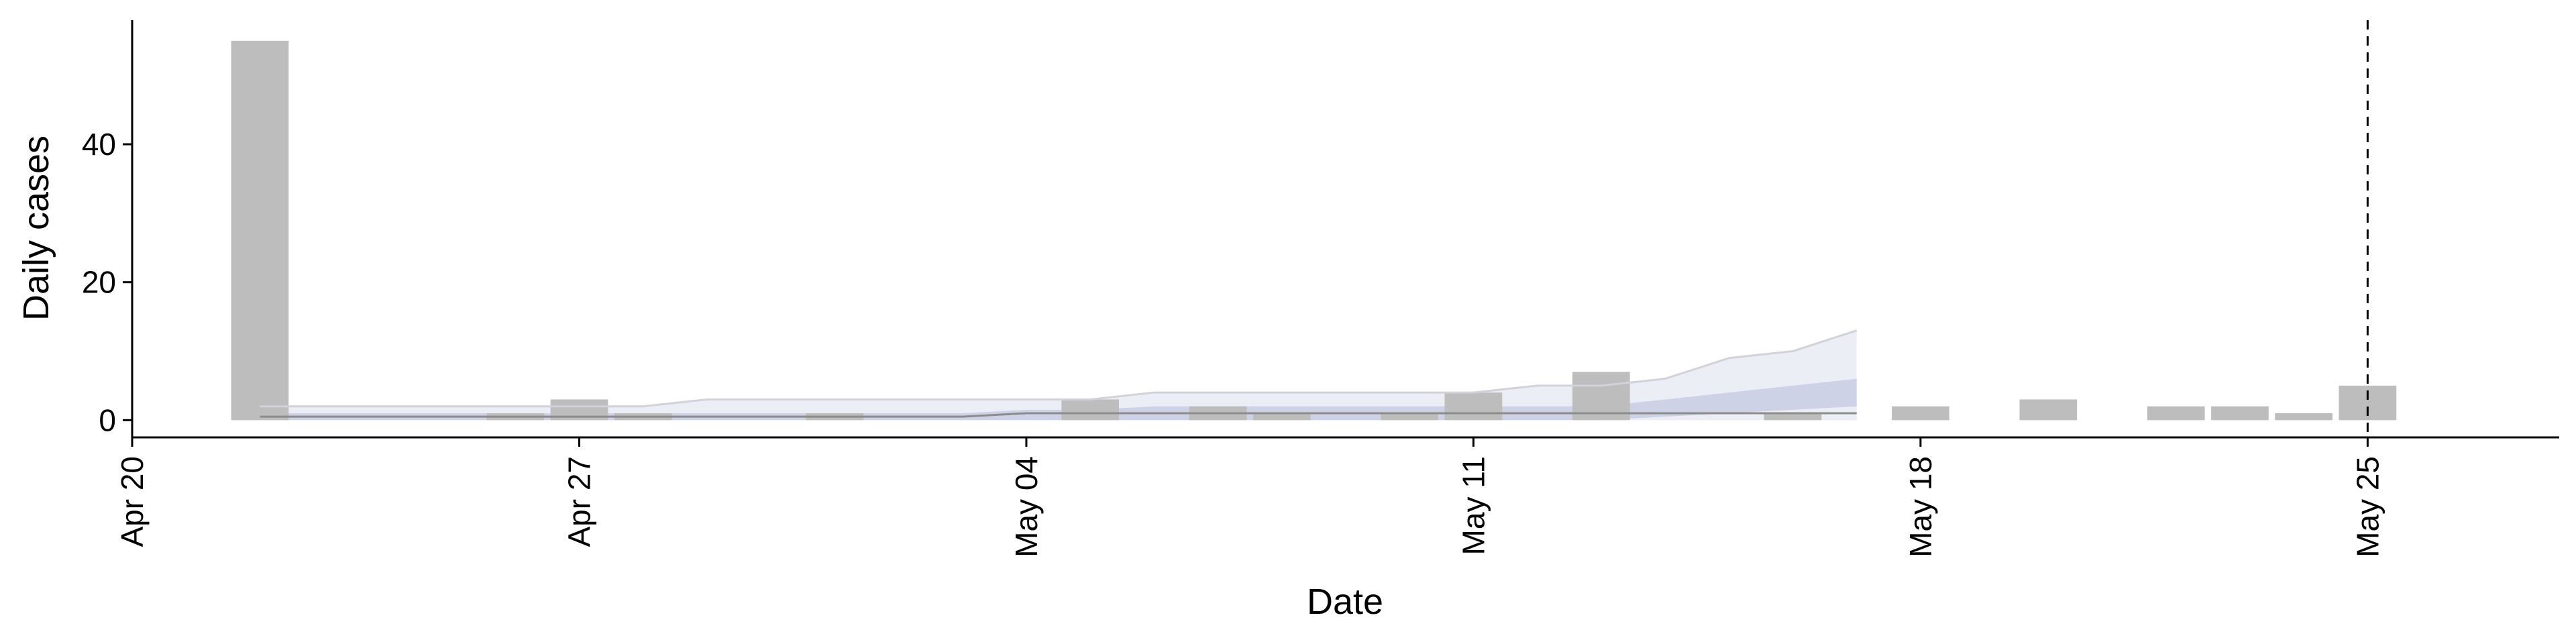  What do you see at coordinates (1920, 506) in the screenshot?
I see `x-tick-label-2020-05-18: May 18` at bounding box center [1920, 506].